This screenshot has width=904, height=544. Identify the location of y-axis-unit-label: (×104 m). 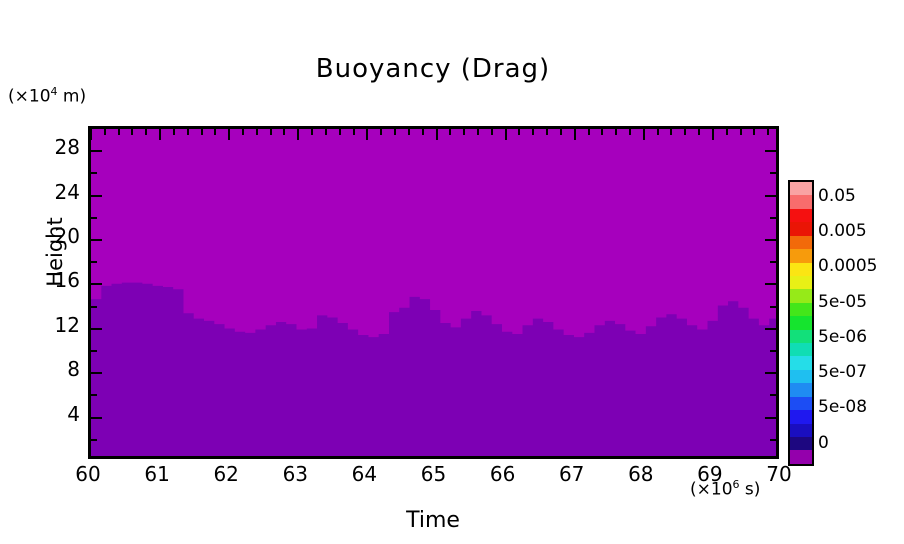
(47, 96).